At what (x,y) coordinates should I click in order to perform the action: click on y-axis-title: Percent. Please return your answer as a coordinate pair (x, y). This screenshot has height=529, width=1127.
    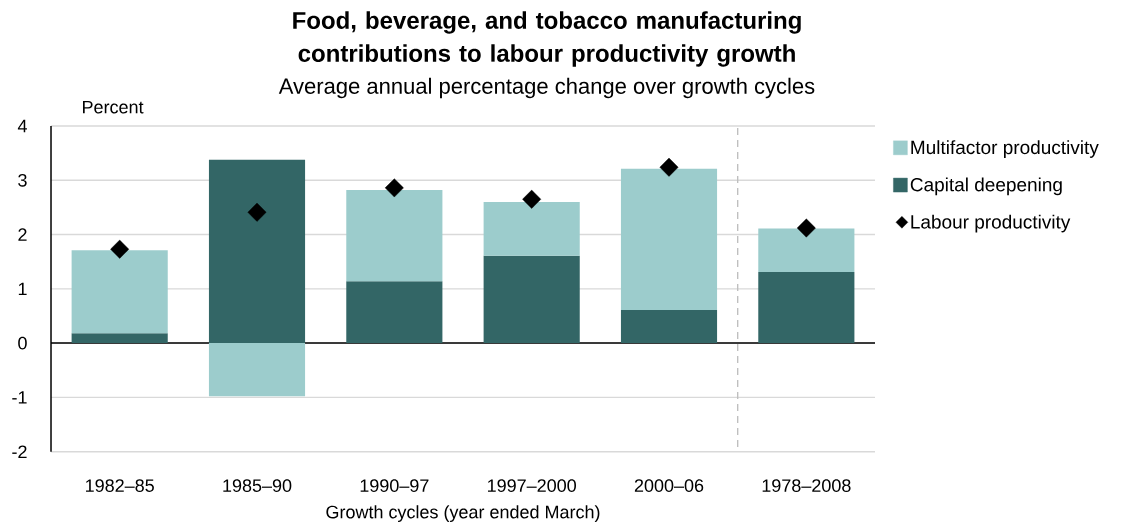
    Looking at the image, I should click on (113, 107).